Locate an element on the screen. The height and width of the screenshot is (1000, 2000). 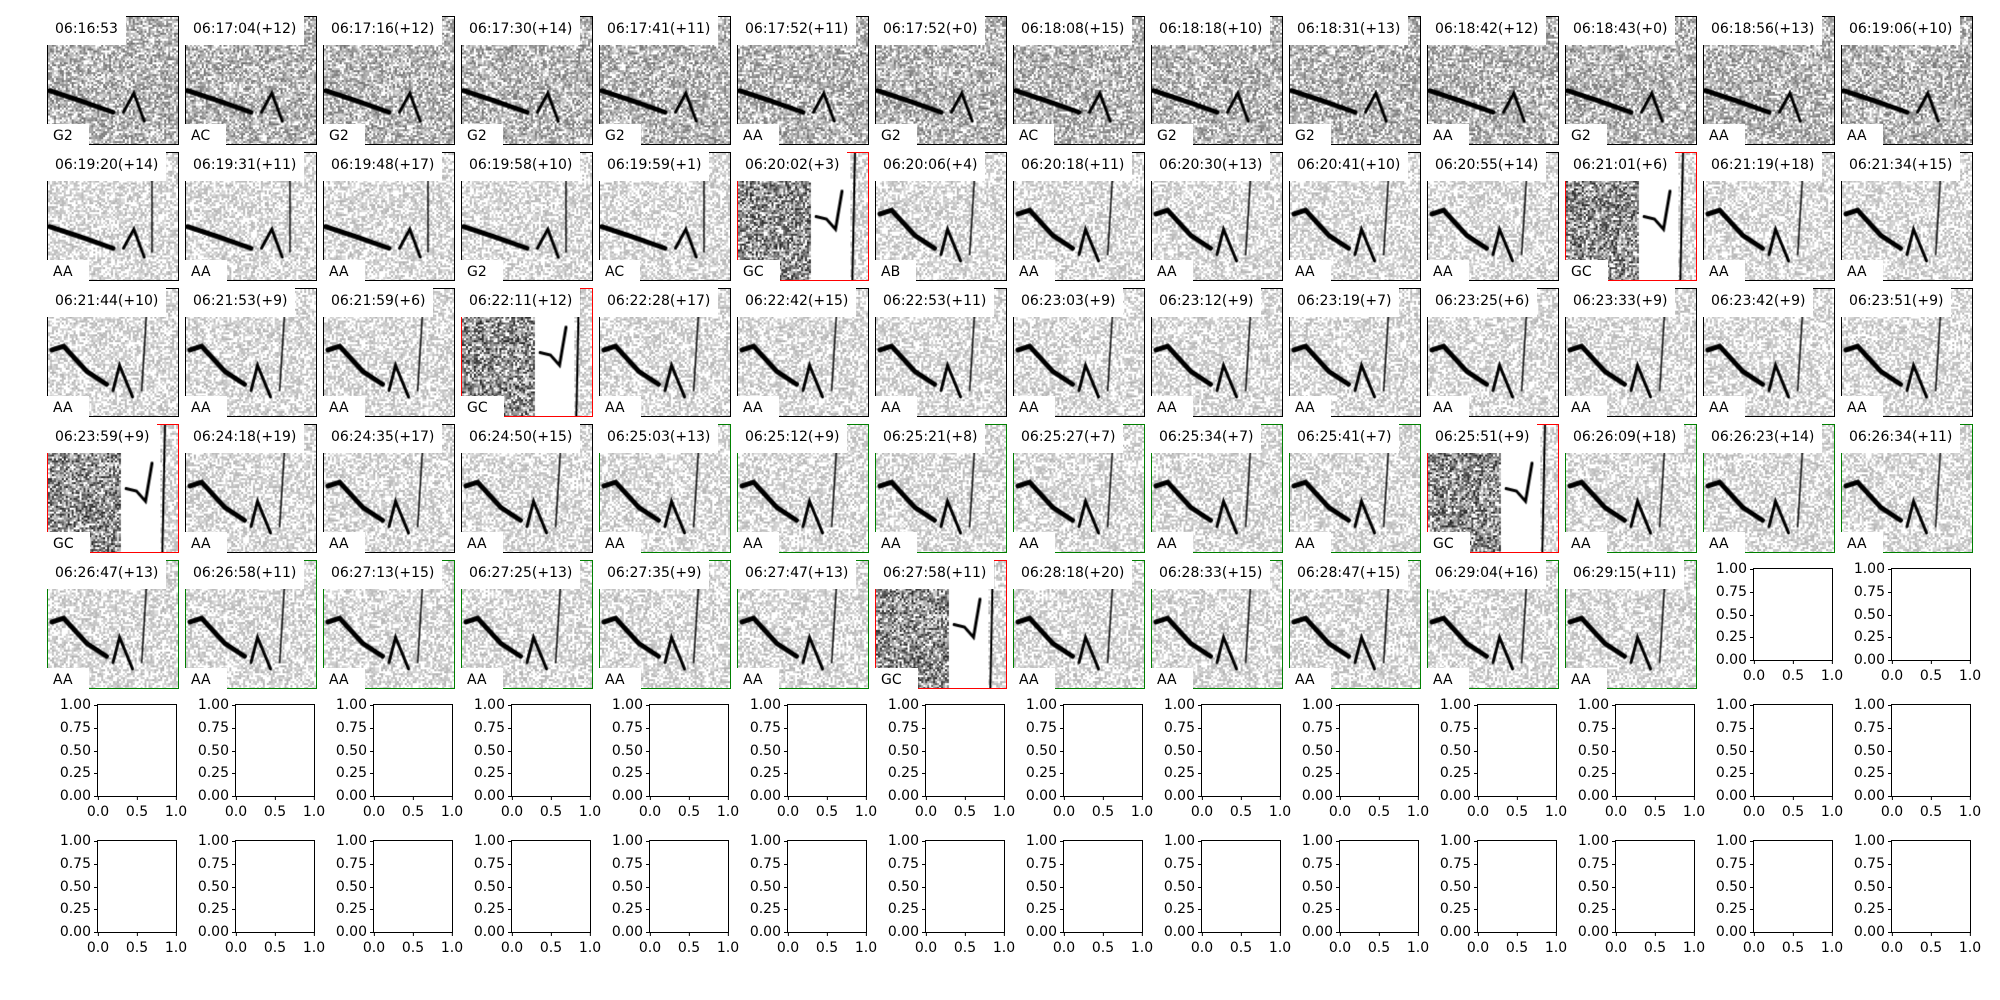
panel-time-label: 06:19:58(+10) is located at coordinates (521, 166).